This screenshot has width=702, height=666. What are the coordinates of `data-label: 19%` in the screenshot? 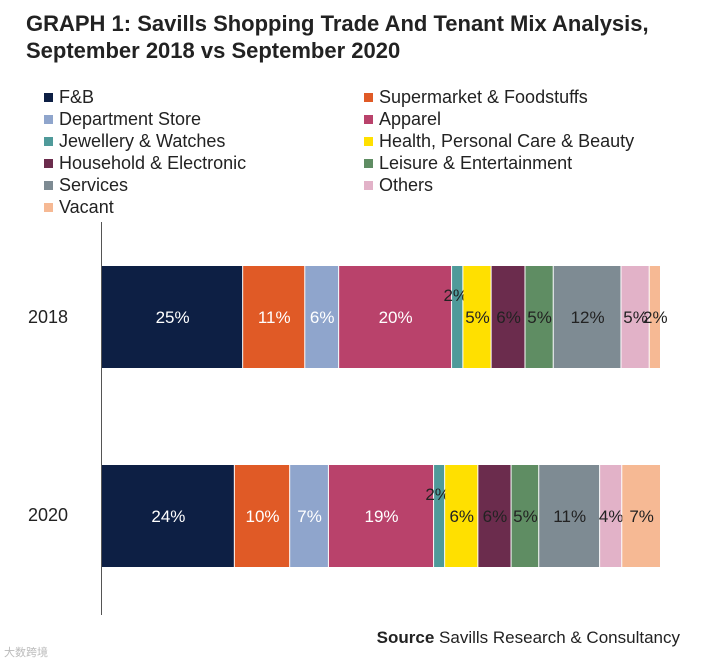 It's located at (381, 516).